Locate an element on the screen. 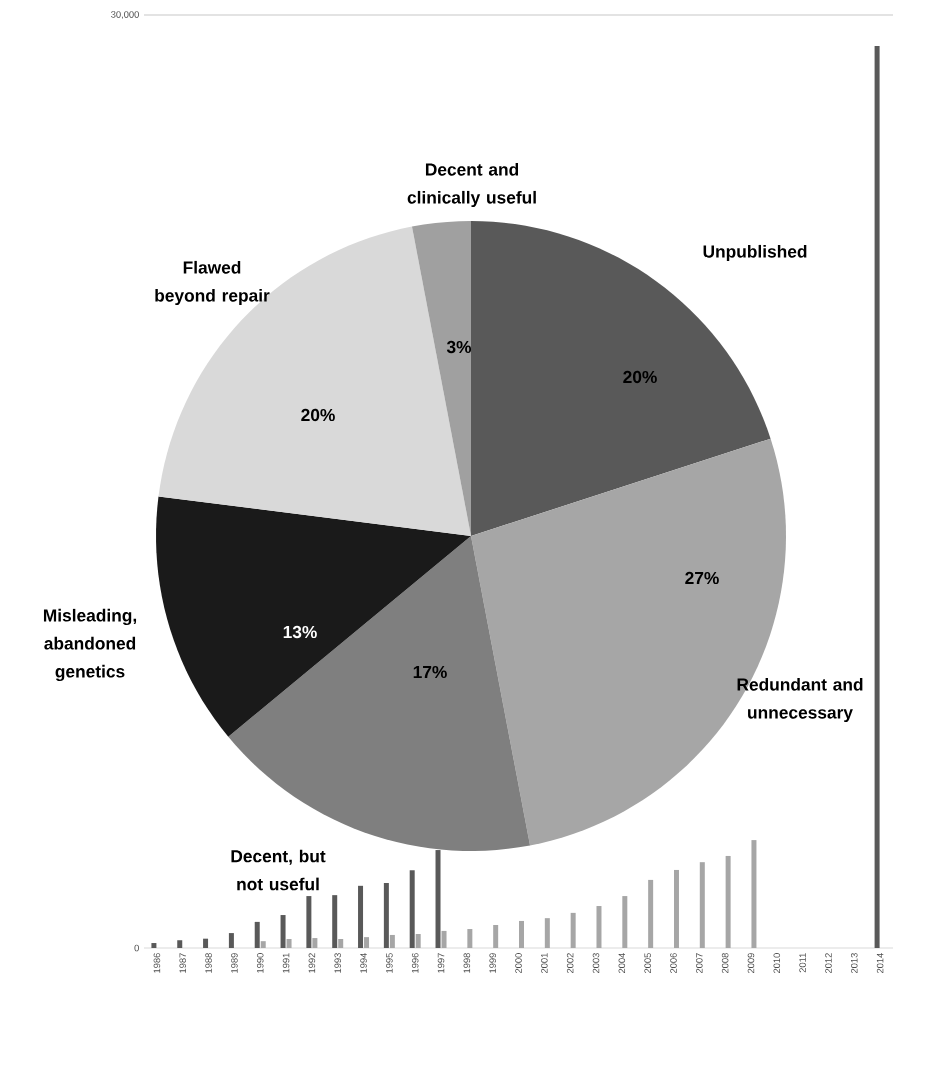 This screenshot has height=1084, width=931. x-tick-label: 1999 is located at coordinates (492, 963).